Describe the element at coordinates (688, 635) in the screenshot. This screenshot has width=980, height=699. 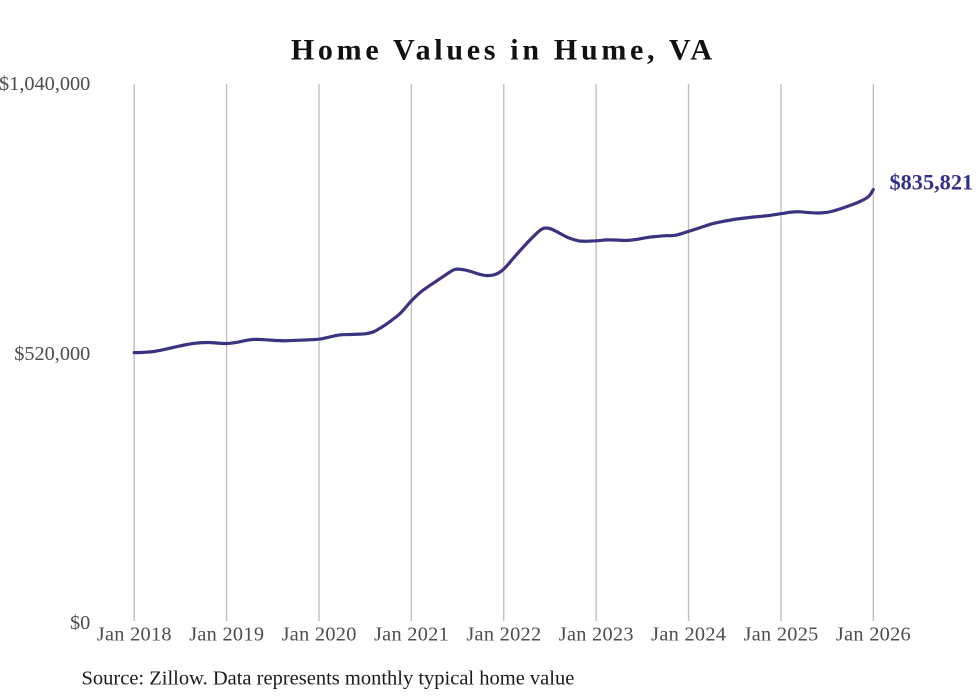
I see `svg-text: Jan 2024` at that location.